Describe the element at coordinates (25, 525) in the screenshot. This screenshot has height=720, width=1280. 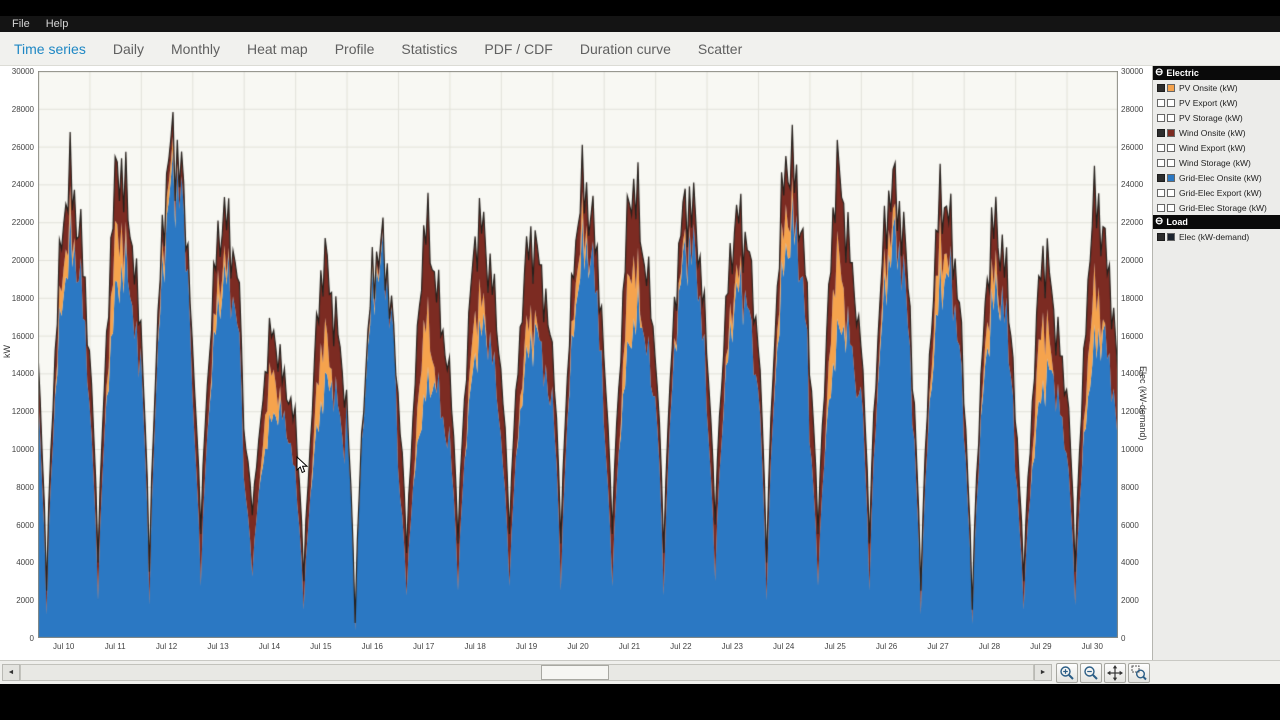
I see `y-tick-label: 6000` at that location.